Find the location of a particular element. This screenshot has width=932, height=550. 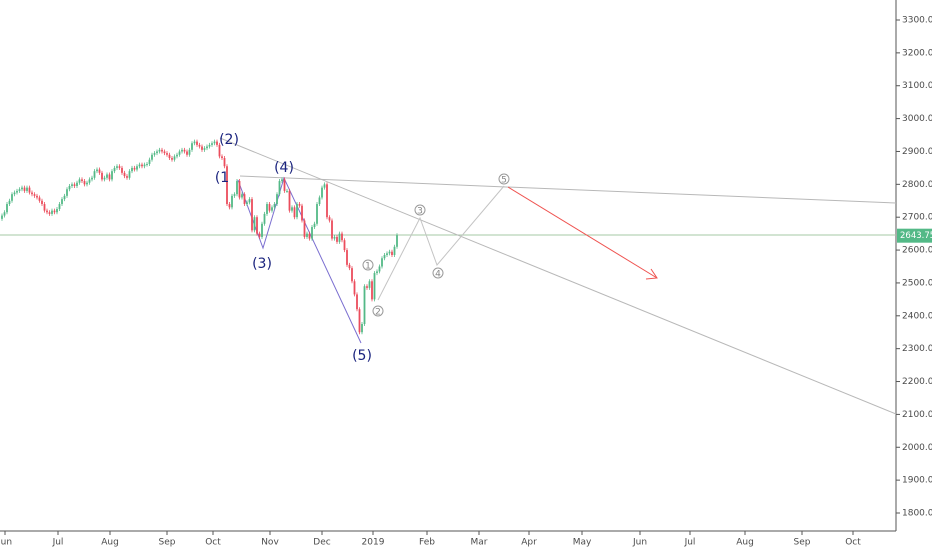

last-price-label: 2643.75 is located at coordinates (916, 236).